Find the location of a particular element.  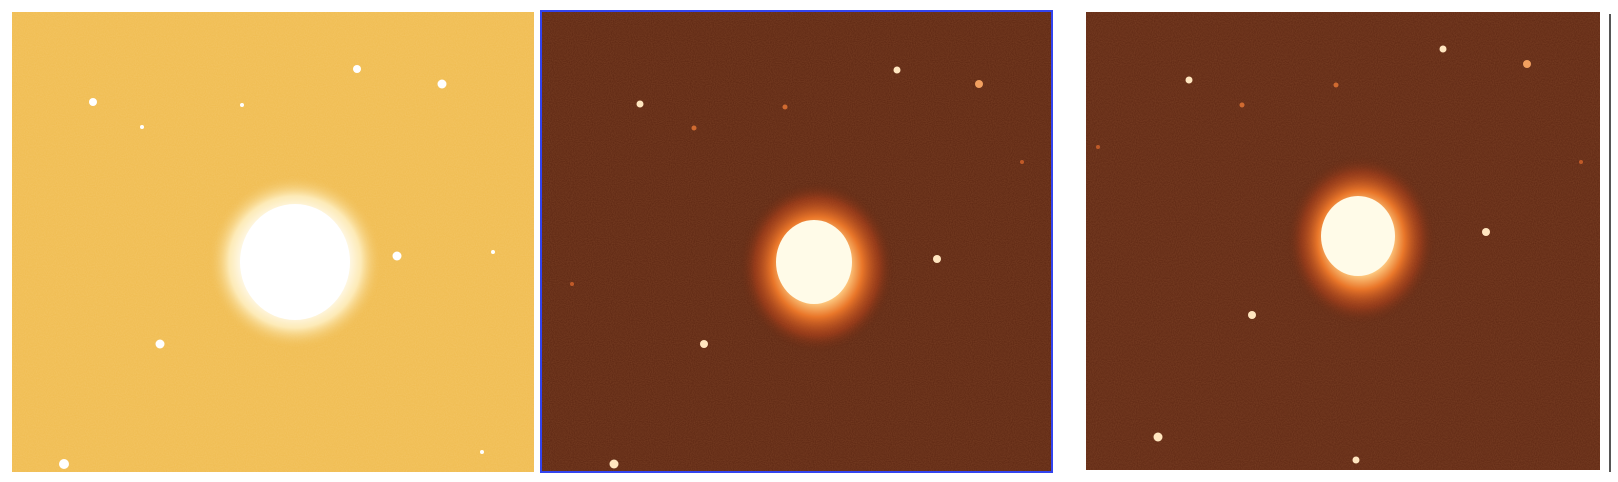

panel-divider-line is located at coordinates (1610, 243).